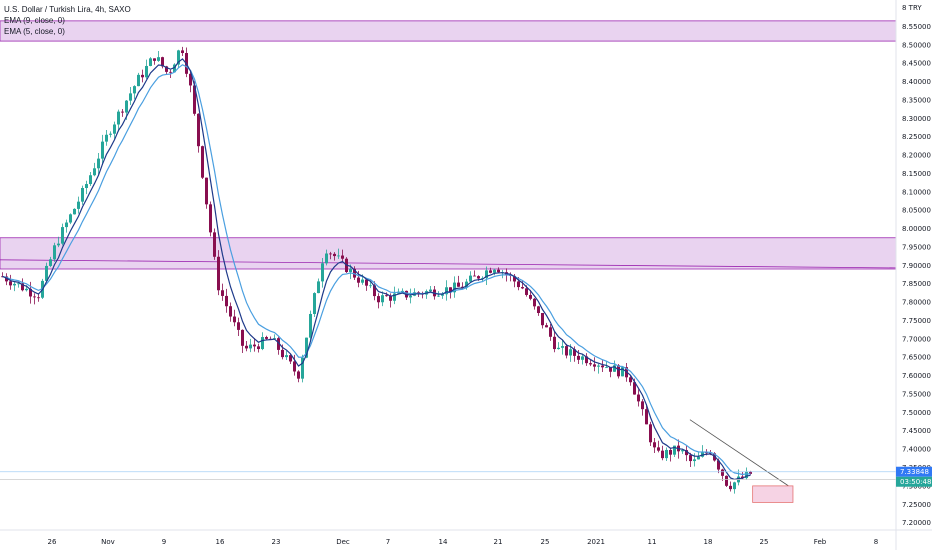 This screenshot has width=932, height=550. I want to click on time-tick-label: 18, so click(708, 542).